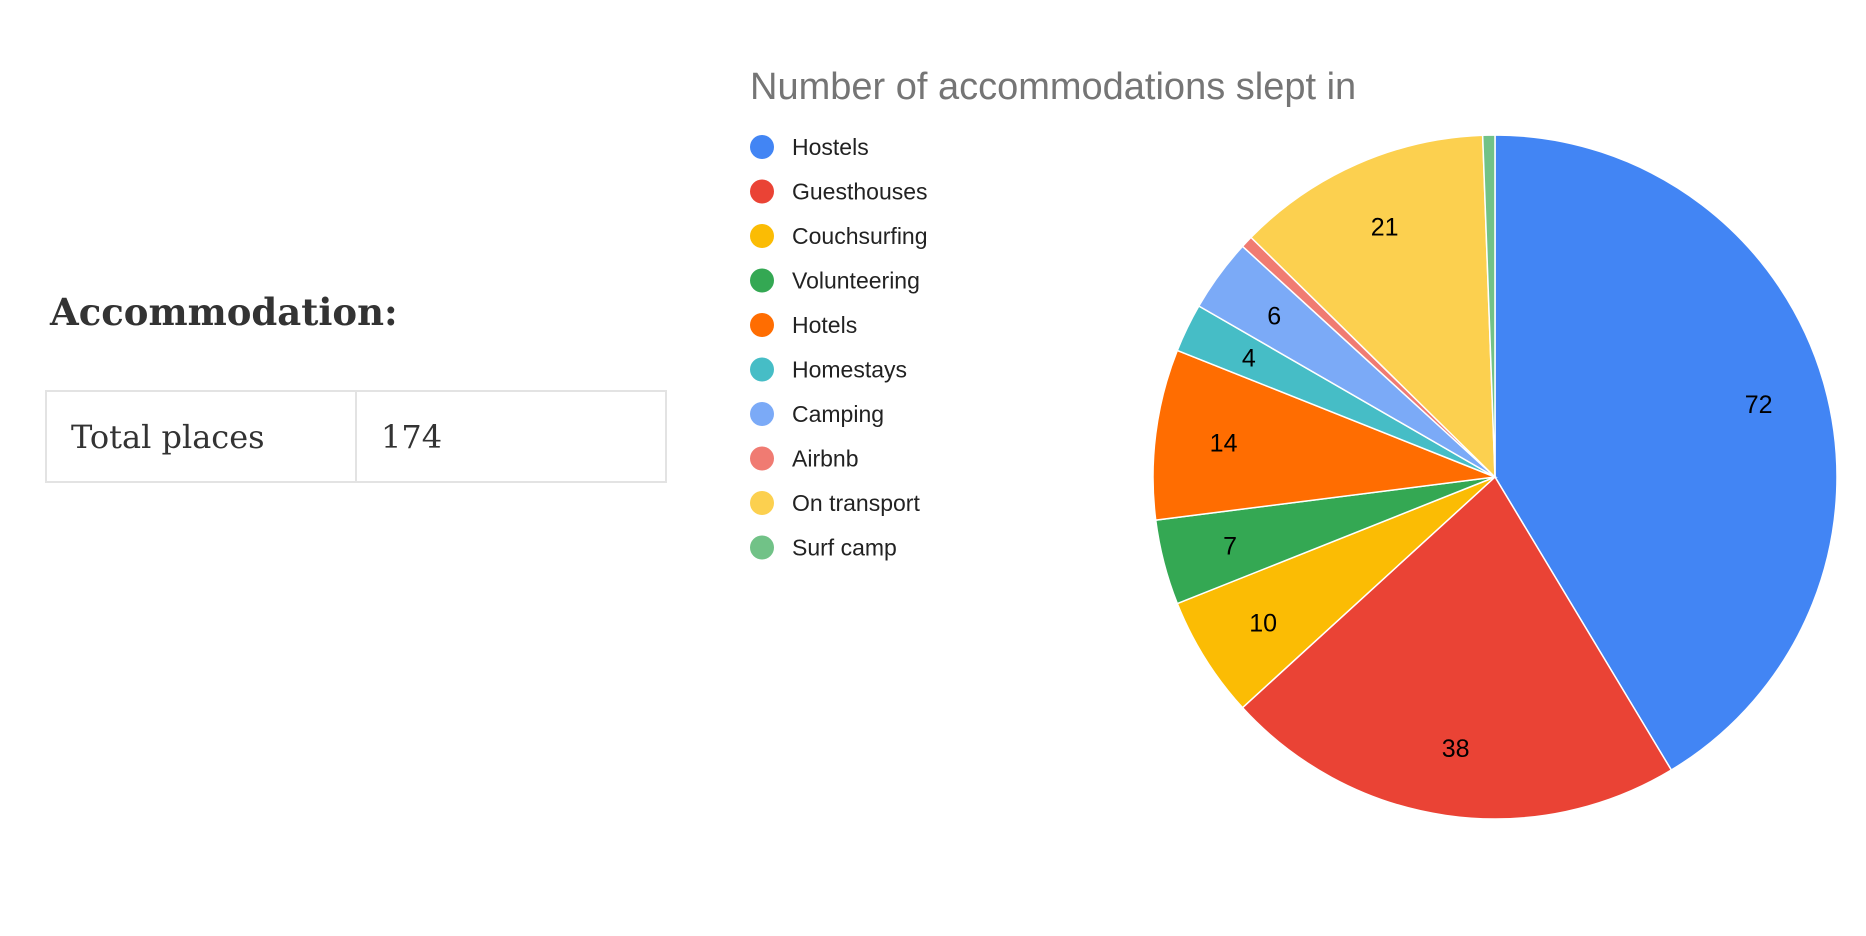 The width and height of the screenshot is (1866, 936). I want to click on pie-slice-hotels, so click(1325, 435).